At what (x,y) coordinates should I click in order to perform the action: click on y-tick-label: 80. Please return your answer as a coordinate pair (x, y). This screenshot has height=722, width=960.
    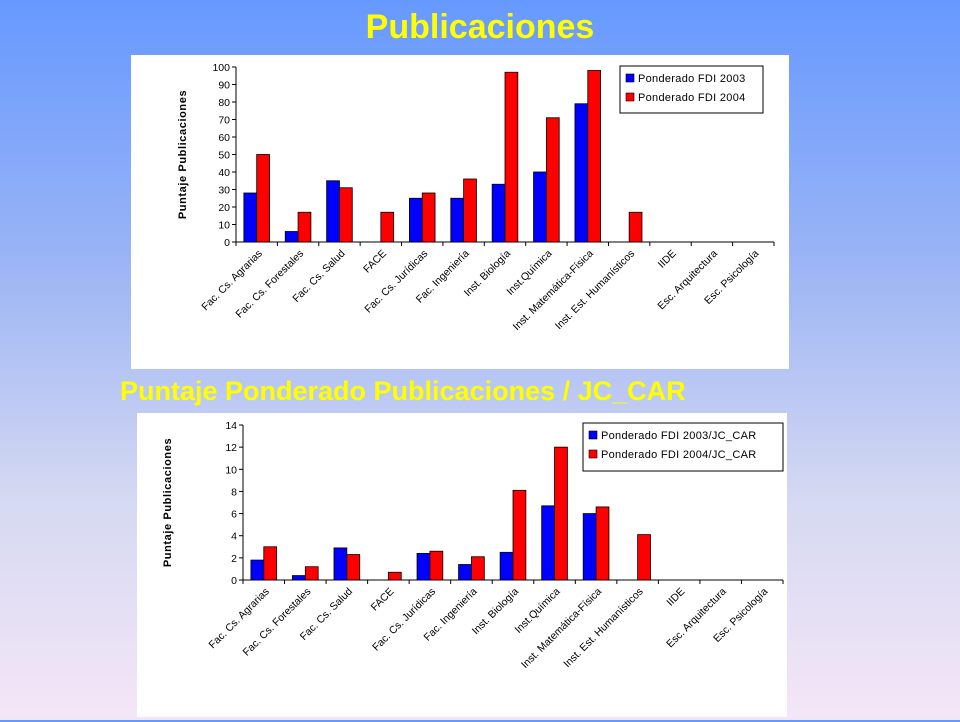
    Looking at the image, I should click on (224, 103).